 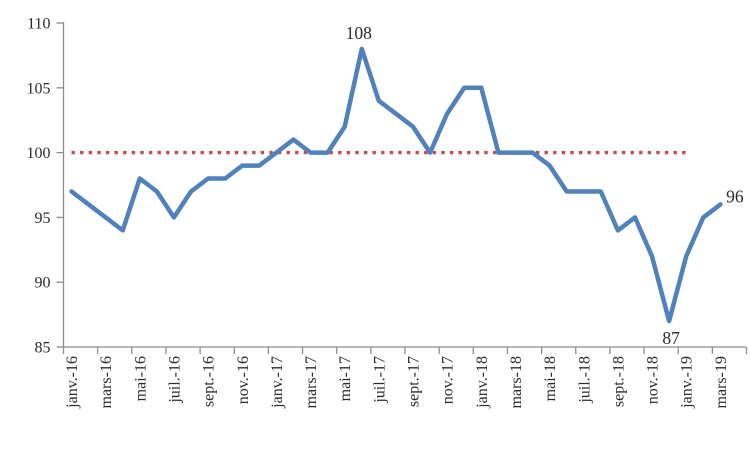 What do you see at coordinates (735, 196) in the screenshot?
I see `data-label-96: 96` at bounding box center [735, 196].